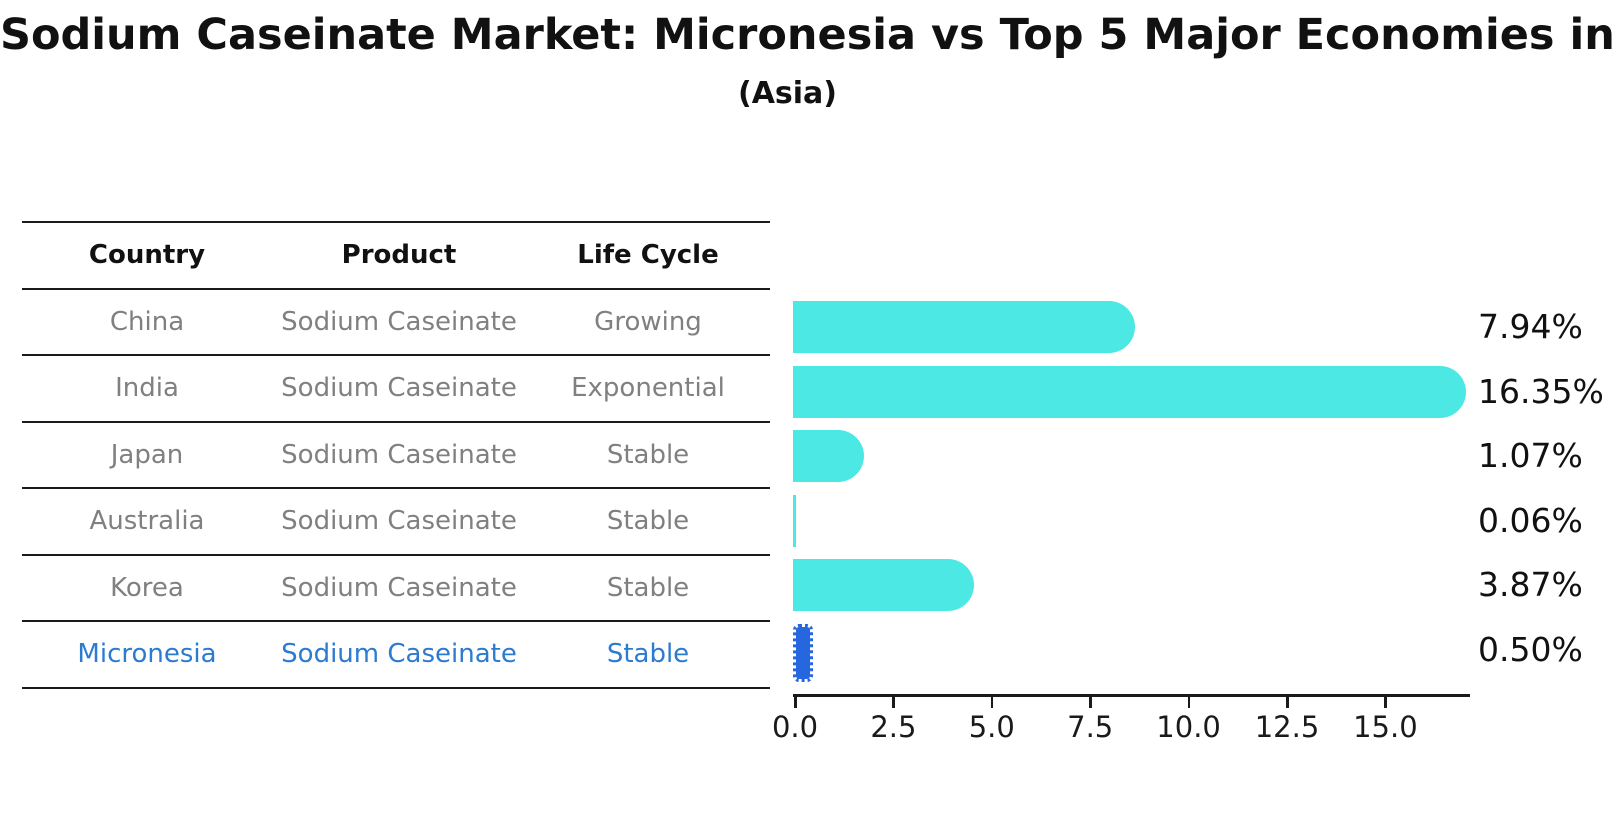 Image resolution: width=1619 pixels, height=823 pixels. What do you see at coordinates (147, 454) in the screenshot?
I see `cell-country: Japan` at bounding box center [147, 454].